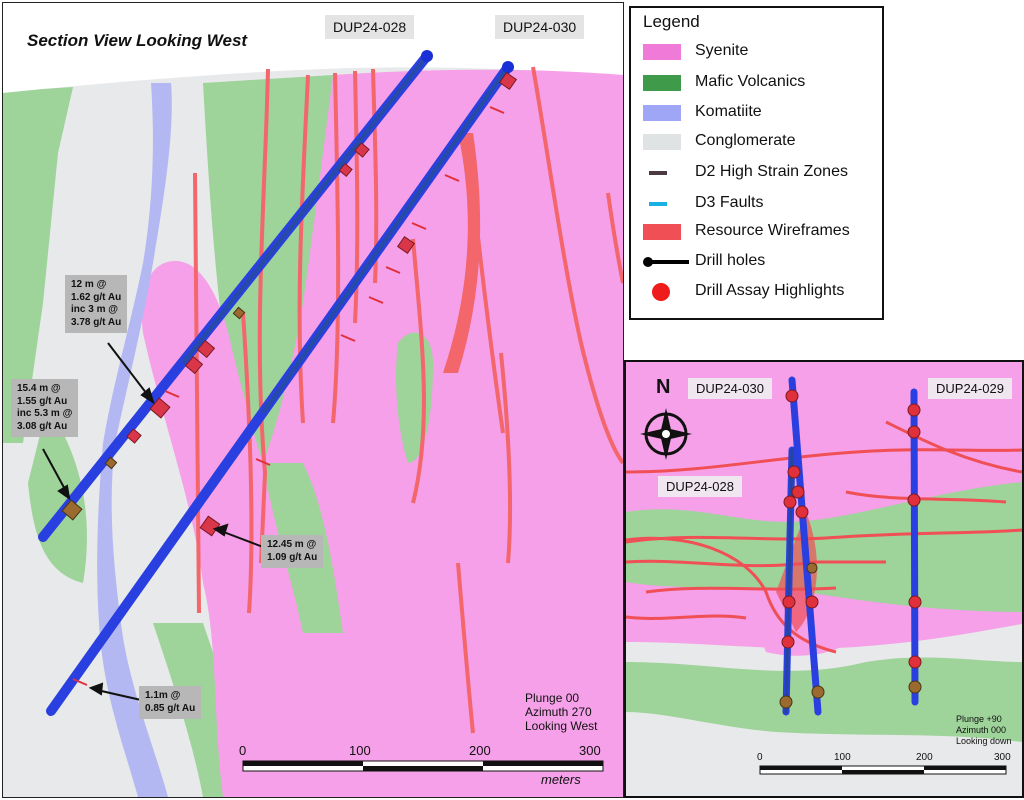  I want to click on inset-scale-0: 0, so click(760, 757).